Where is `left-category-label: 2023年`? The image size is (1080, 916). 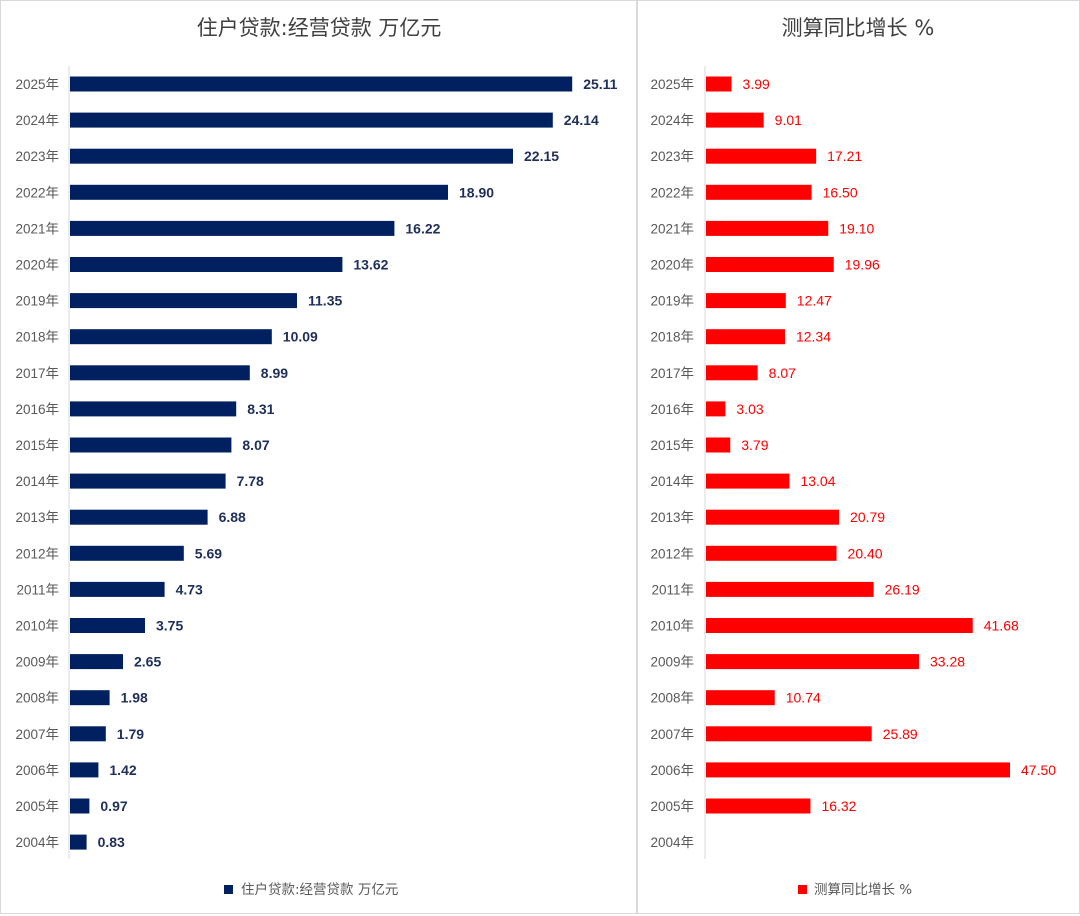
left-category-label: 2023年 is located at coordinates (37, 156).